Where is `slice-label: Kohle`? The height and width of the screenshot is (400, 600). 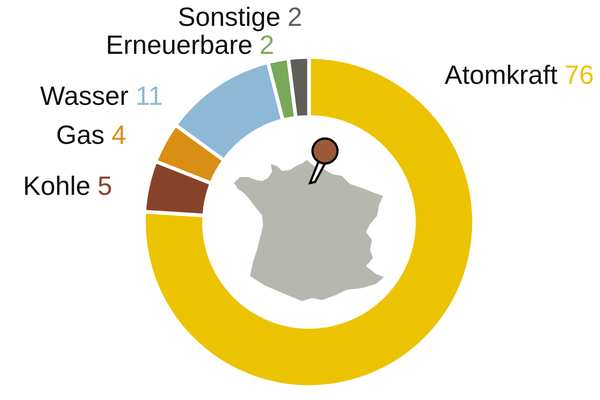 slice-label: Kohle is located at coordinates (57, 186).